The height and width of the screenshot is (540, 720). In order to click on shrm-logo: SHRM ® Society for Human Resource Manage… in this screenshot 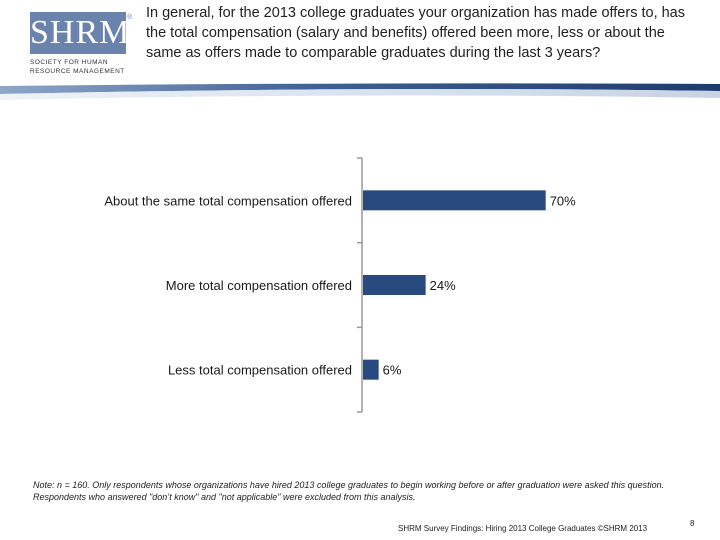, I will do `click(82, 49)`.